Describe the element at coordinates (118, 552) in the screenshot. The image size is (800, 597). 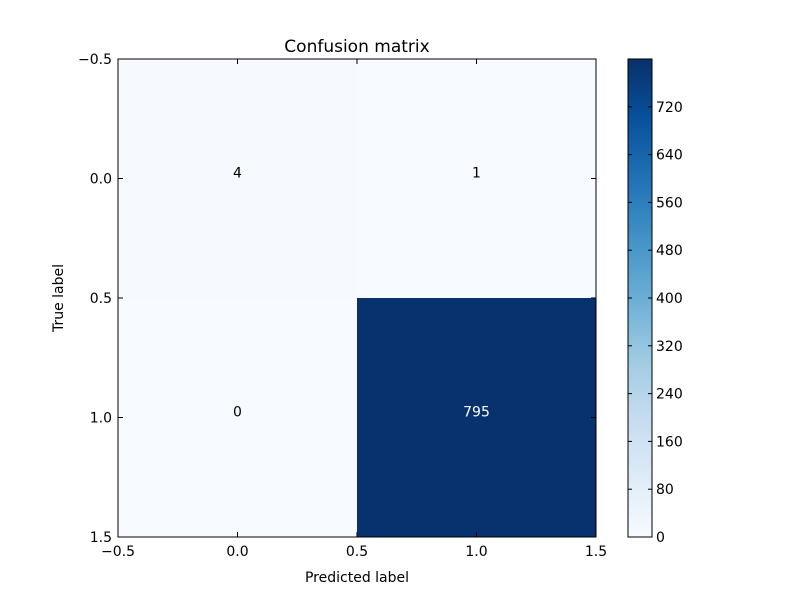
I see `x-tick-label: −0.5` at that location.